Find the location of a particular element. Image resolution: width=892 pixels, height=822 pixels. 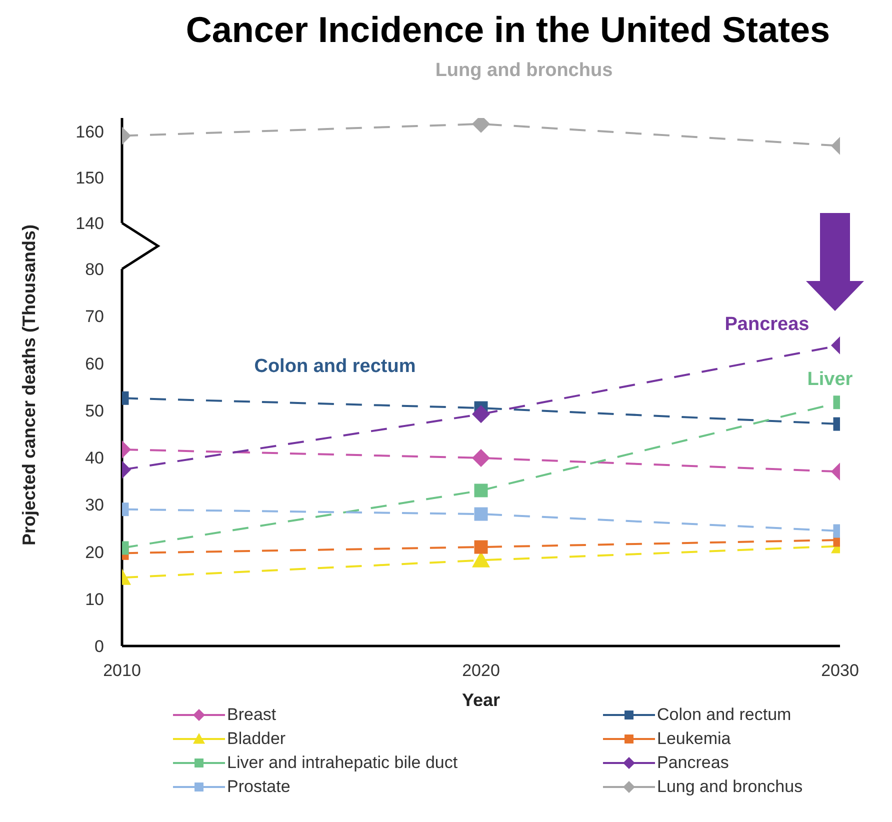

y-tick-label: 50 is located at coordinates (94, 410).